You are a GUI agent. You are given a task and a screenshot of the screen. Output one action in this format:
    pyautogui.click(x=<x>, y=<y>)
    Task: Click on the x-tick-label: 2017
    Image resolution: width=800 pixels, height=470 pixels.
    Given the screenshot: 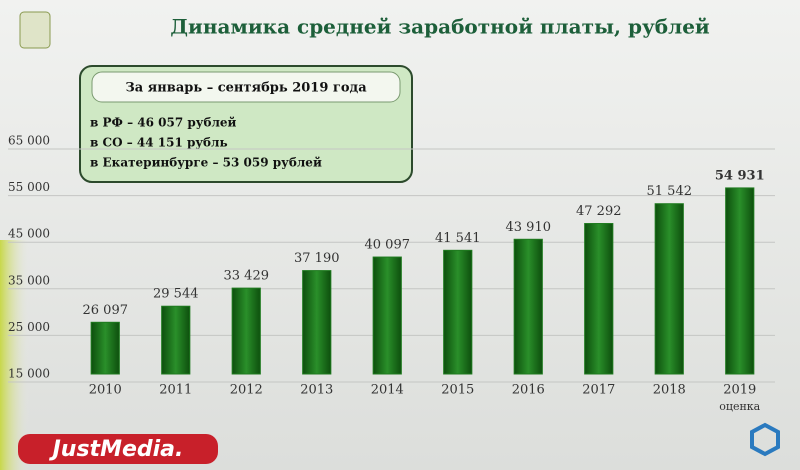 What is the action you would take?
    pyautogui.click(x=598, y=390)
    